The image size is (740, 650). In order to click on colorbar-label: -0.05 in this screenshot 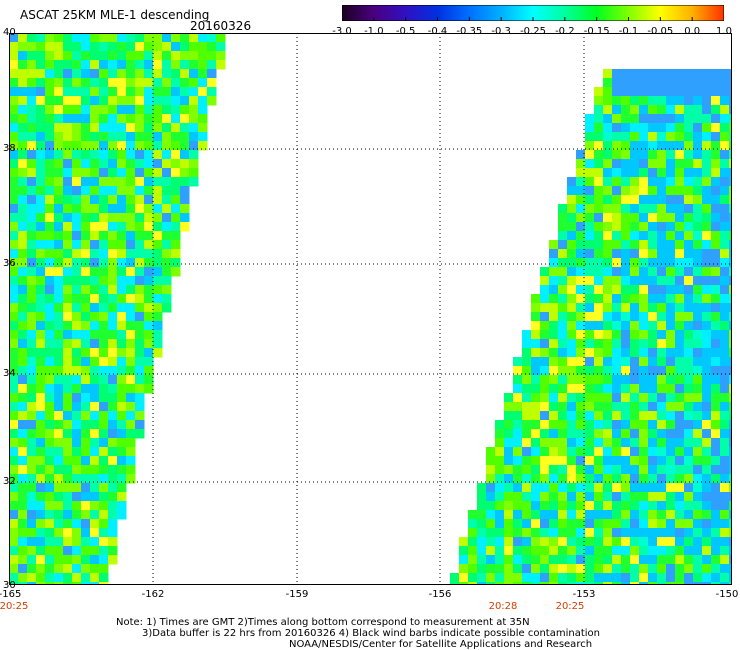, I will do `click(660, 31)`.